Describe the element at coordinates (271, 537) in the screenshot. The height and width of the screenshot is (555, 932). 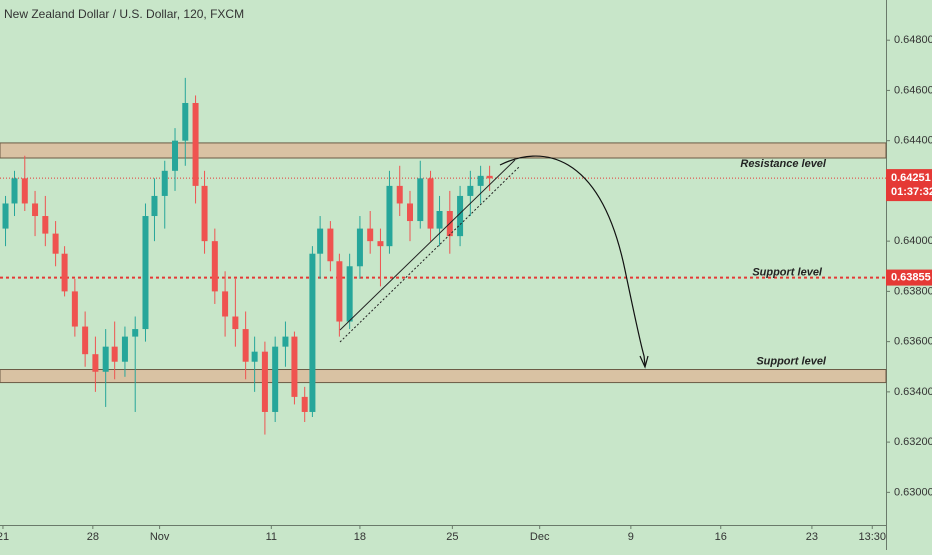
I see `x-tick-label: 11` at that location.